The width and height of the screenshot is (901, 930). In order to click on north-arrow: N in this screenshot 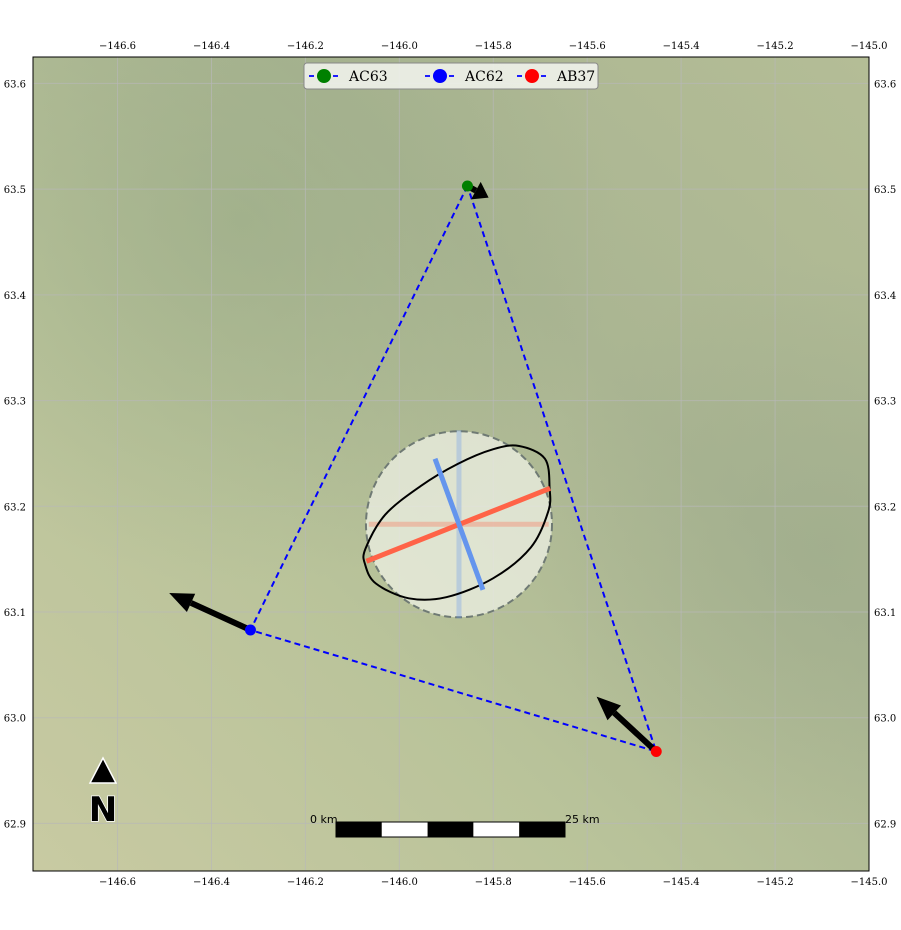, I will do `click(103, 793)`.